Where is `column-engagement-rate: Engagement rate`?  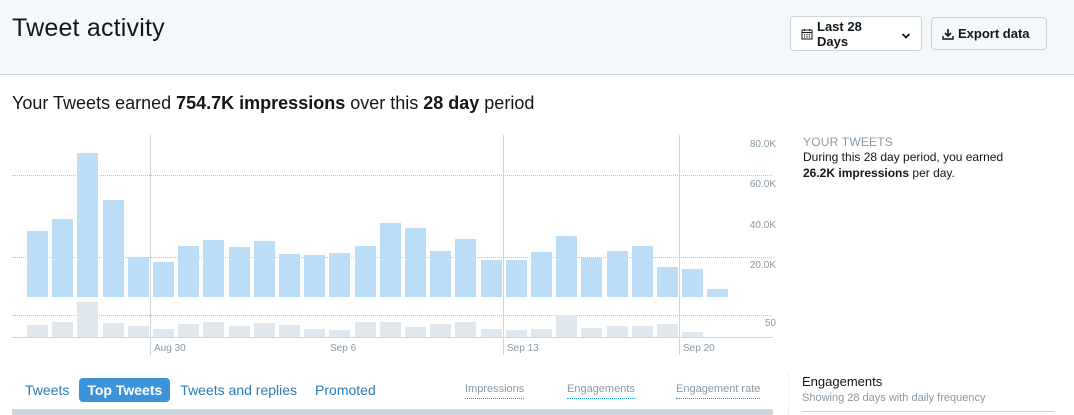 column-engagement-rate: Engagement rate is located at coordinates (718, 391).